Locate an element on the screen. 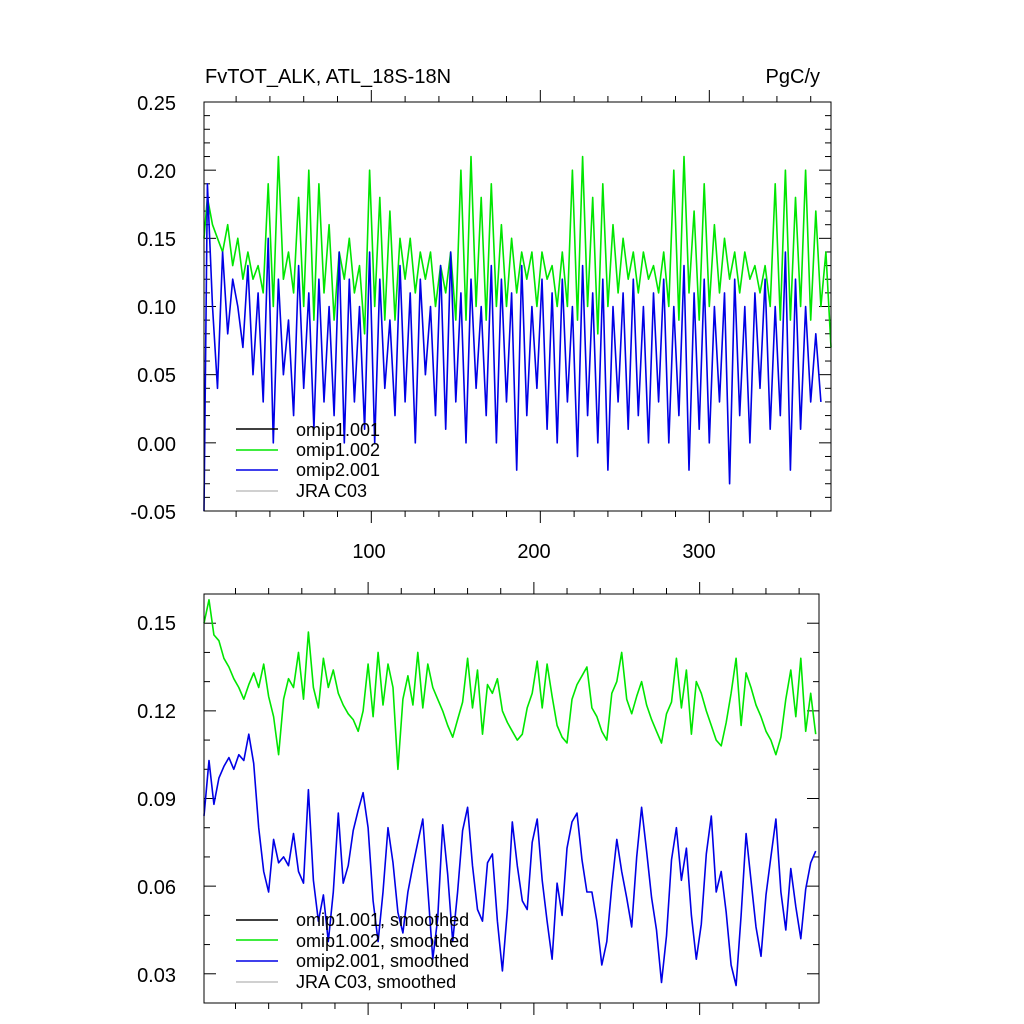 This screenshot has height=1024, width=1024. top-y-tick-labels: 0.25 0.20 0.15 0.10 0.05 0.00 -0.05 is located at coordinates (153, 308).